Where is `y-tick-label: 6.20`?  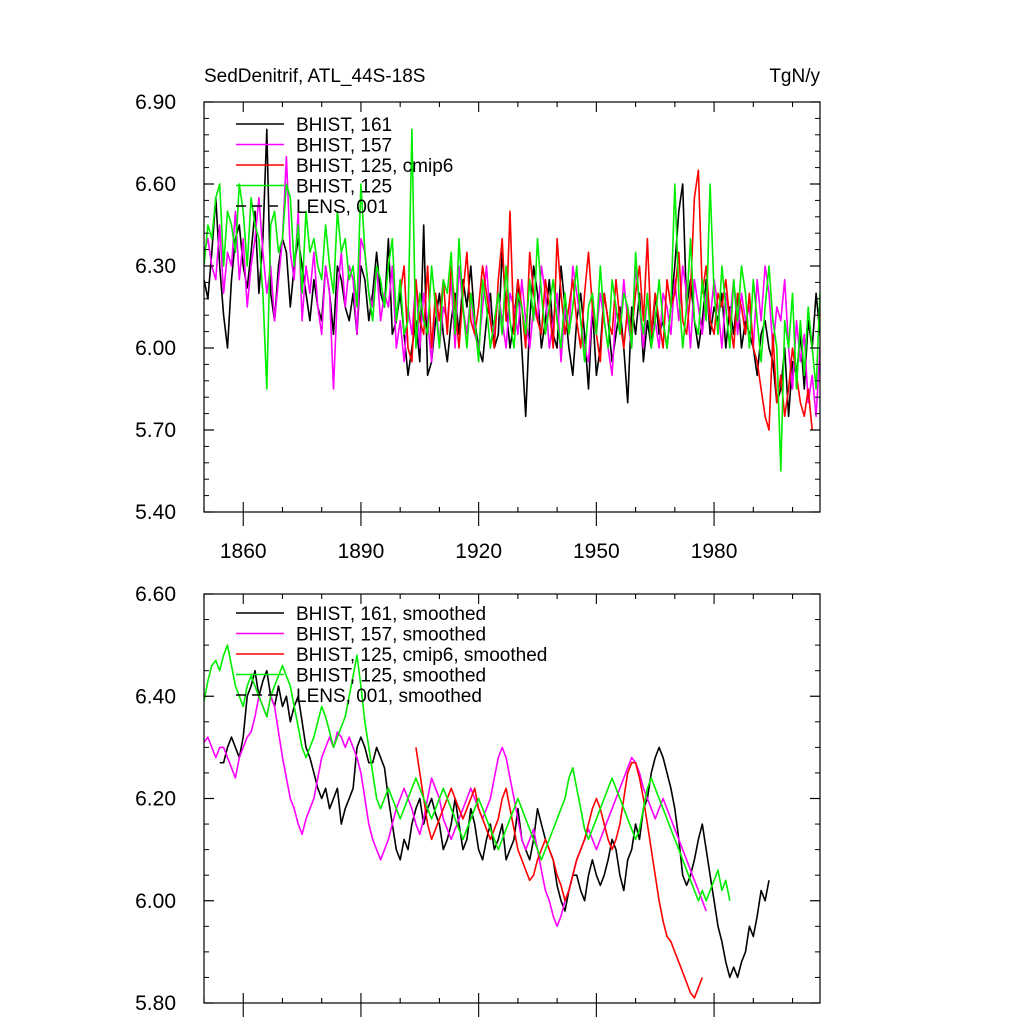 y-tick-label: 6.20 is located at coordinates (155, 799).